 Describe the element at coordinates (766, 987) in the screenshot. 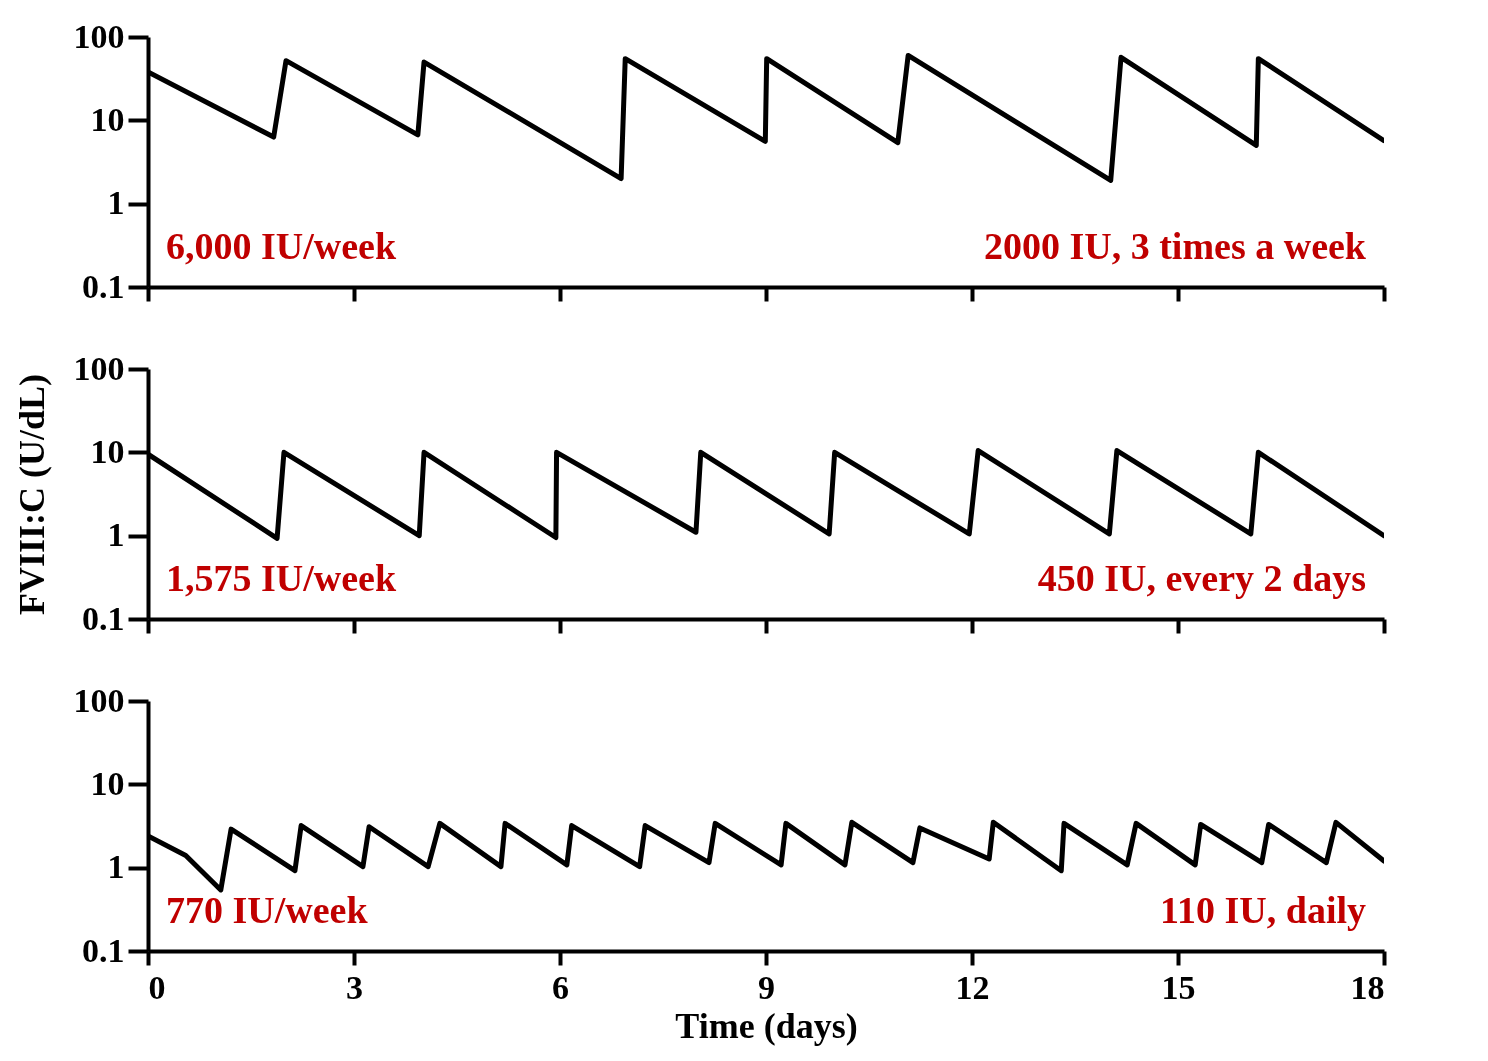

I see `x-tick-label: 9` at that location.